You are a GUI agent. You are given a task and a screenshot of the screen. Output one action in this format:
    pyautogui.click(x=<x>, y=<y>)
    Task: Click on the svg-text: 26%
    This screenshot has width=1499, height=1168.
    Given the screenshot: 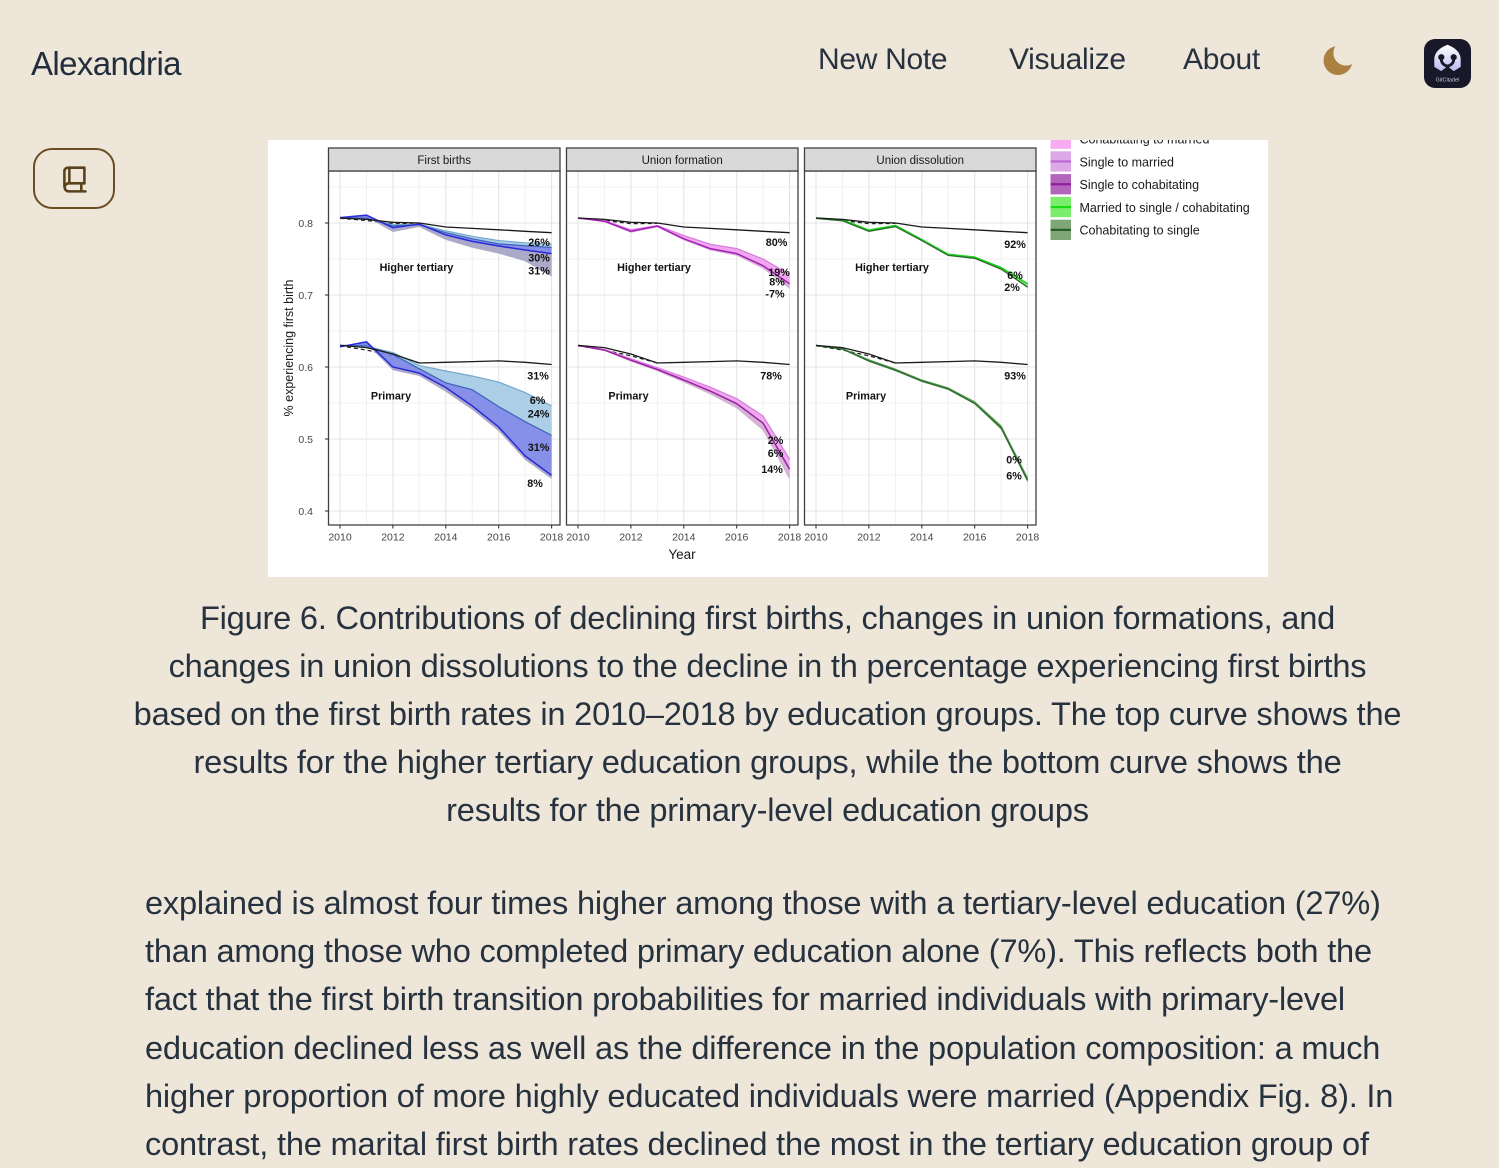 What is the action you would take?
    pyautogui.click(x=539, y=243)
    